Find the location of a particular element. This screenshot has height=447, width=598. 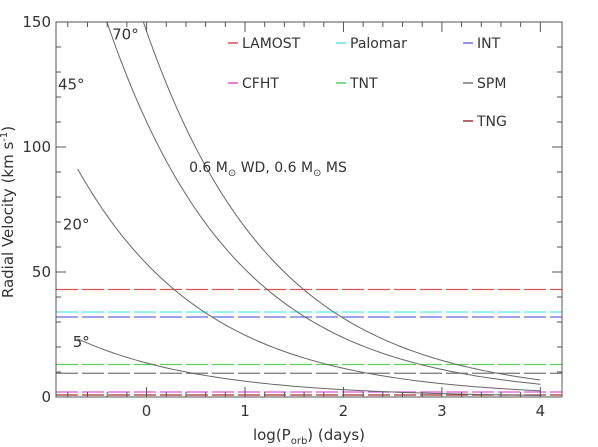

curve-label: 70° is located at coordinates (125, 35).